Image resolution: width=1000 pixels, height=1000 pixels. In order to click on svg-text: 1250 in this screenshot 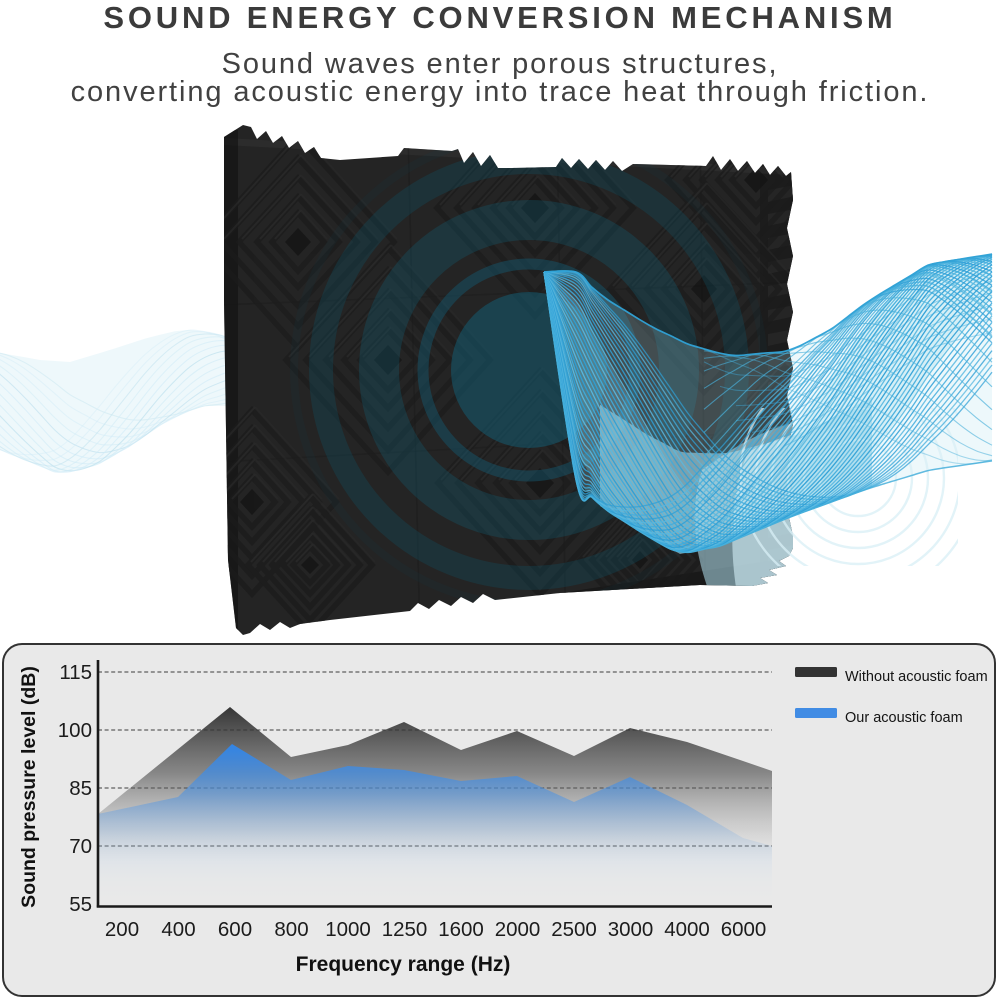, I will do `click(405, 929)`.